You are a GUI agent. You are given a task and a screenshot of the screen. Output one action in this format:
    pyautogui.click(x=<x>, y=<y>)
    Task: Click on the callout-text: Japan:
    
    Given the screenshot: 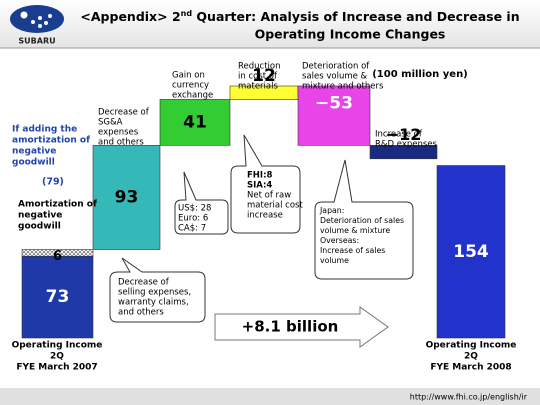 What is the action you would take?
    pyautogui.click(x=331, y=210)
    